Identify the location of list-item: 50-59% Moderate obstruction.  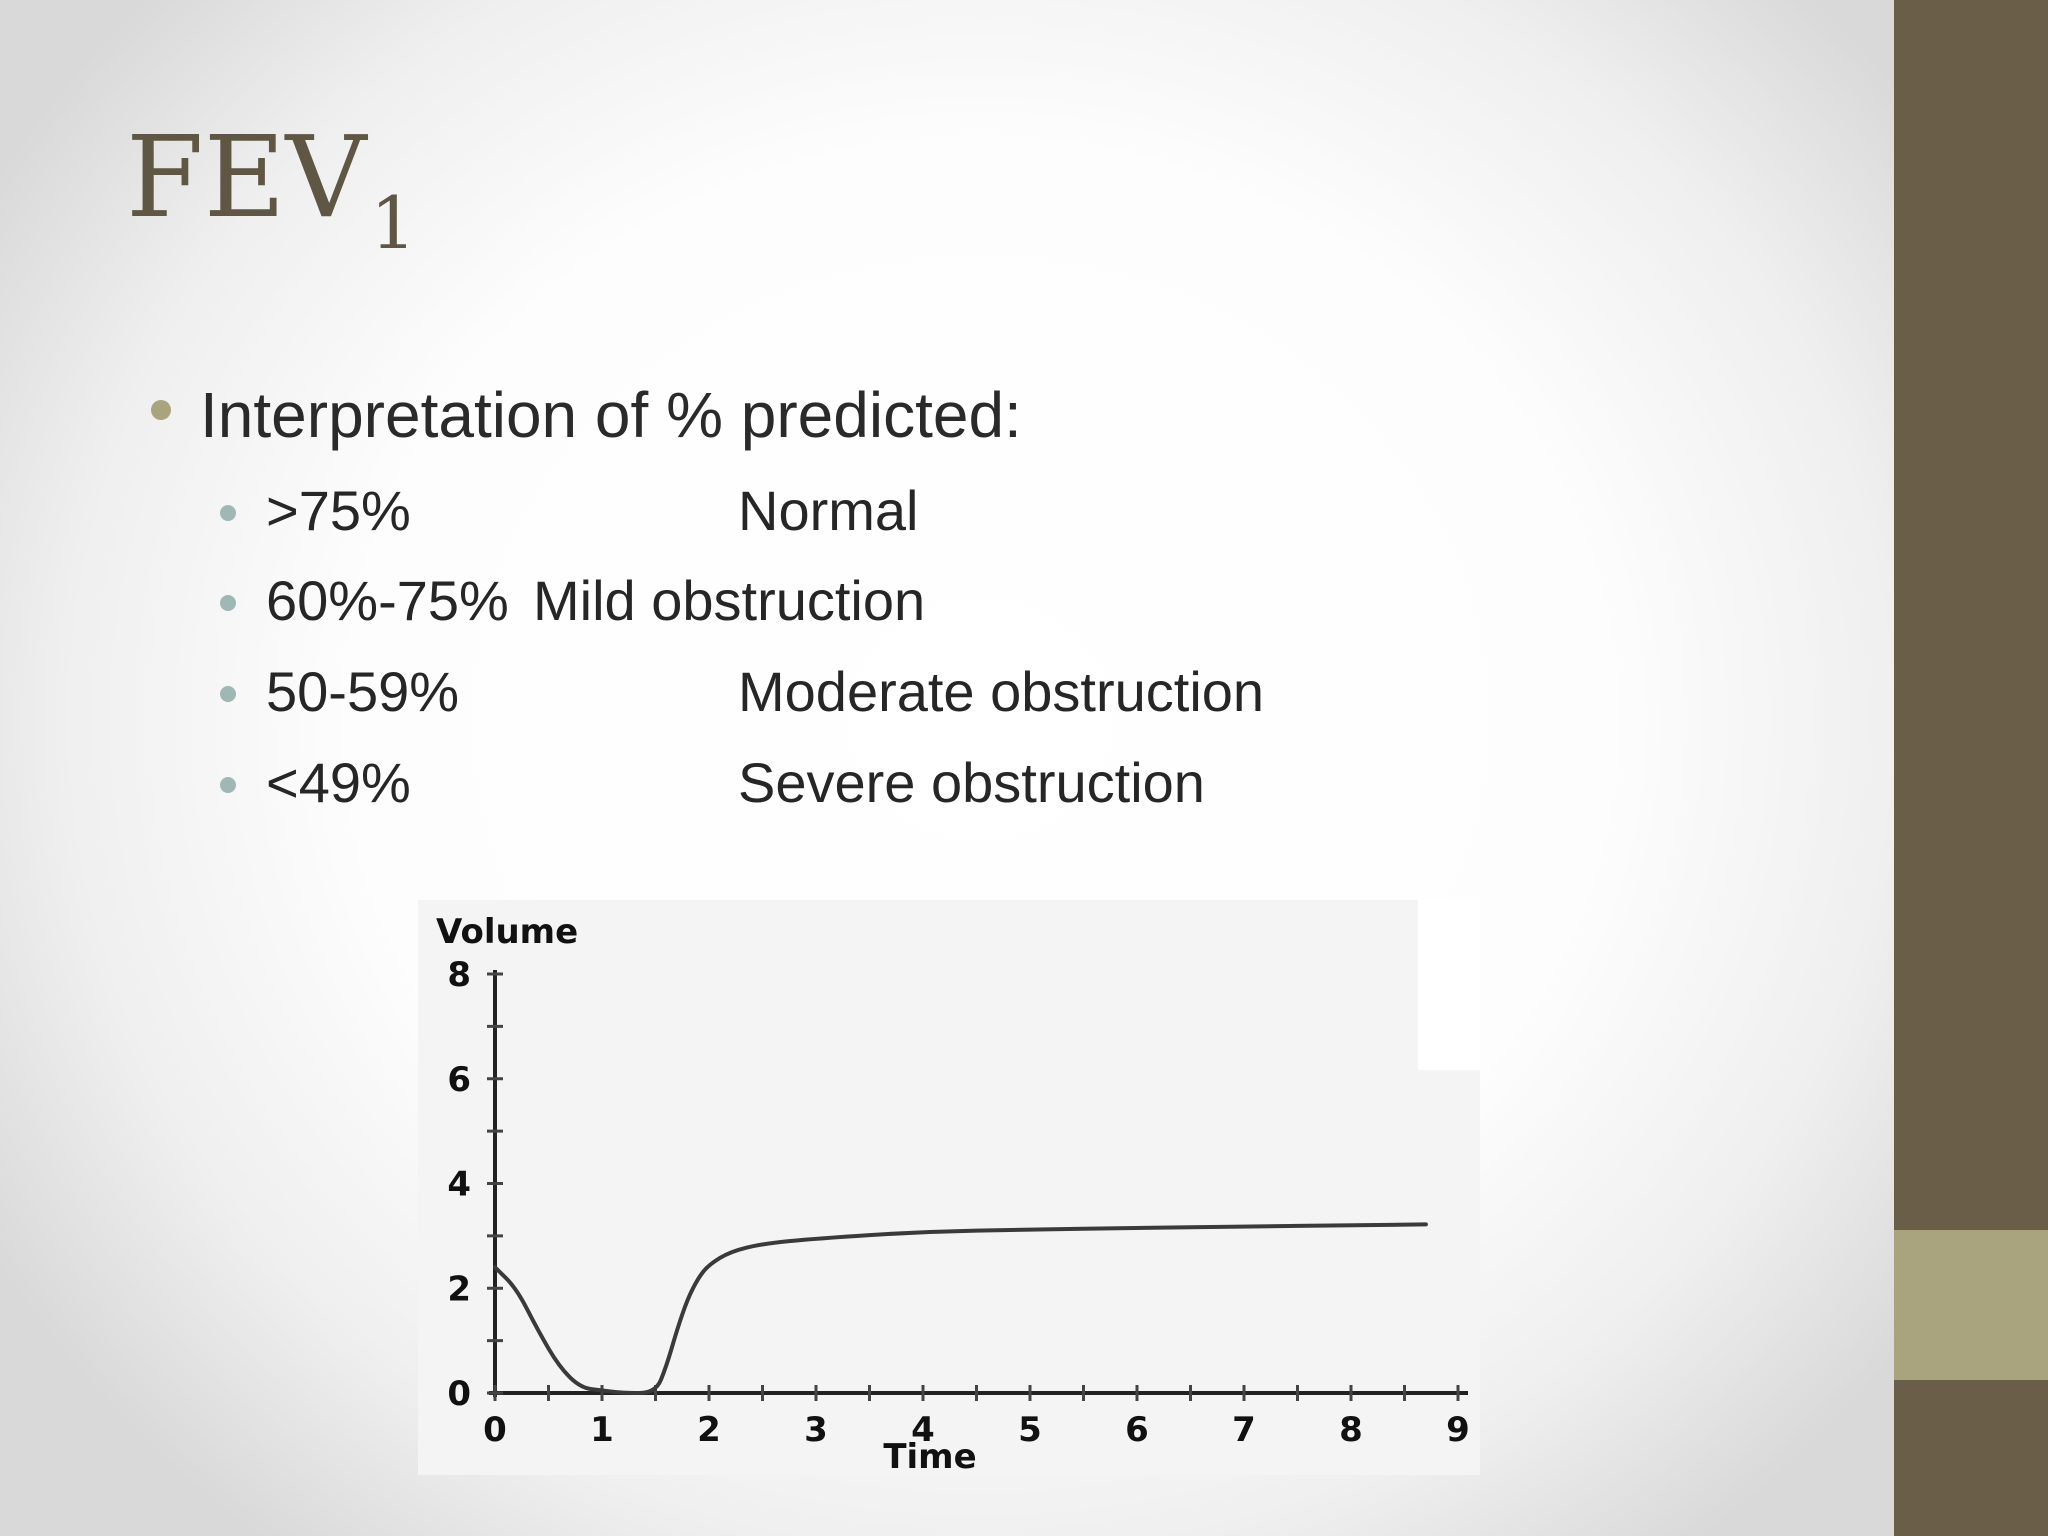
(850, 692).